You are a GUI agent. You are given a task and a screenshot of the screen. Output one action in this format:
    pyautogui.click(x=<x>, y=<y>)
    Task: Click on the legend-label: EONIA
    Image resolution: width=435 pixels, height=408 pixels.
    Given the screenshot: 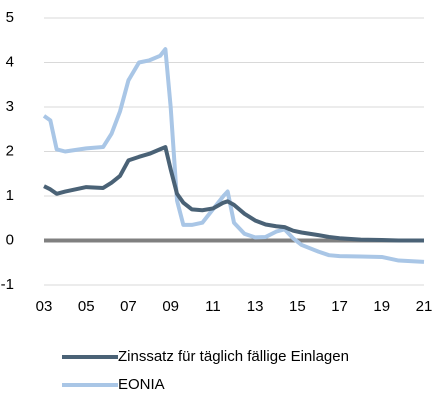 What is the action you would take?
    pyautogui.click(x=141, y=384)
    